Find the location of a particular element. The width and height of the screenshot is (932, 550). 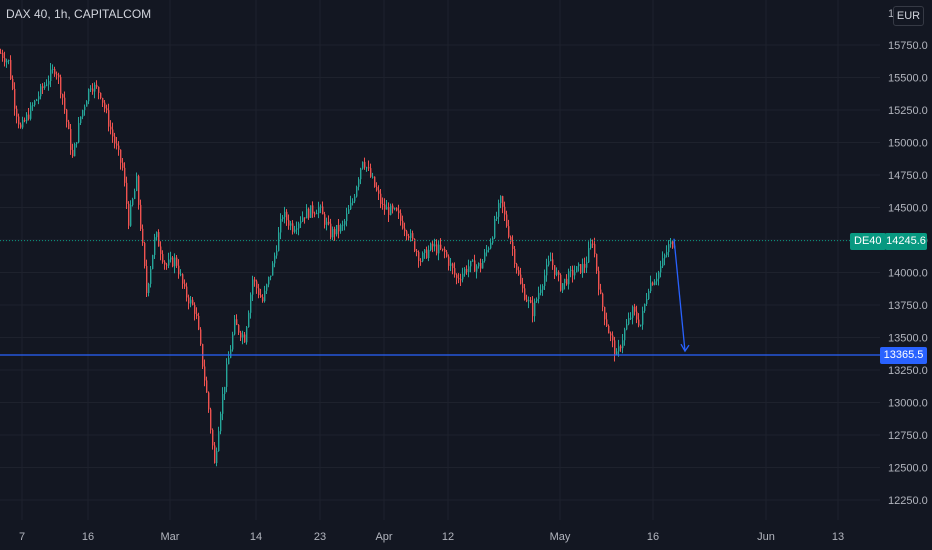

y-tick-label: 13000.0 is located at coordinates (908, 404).